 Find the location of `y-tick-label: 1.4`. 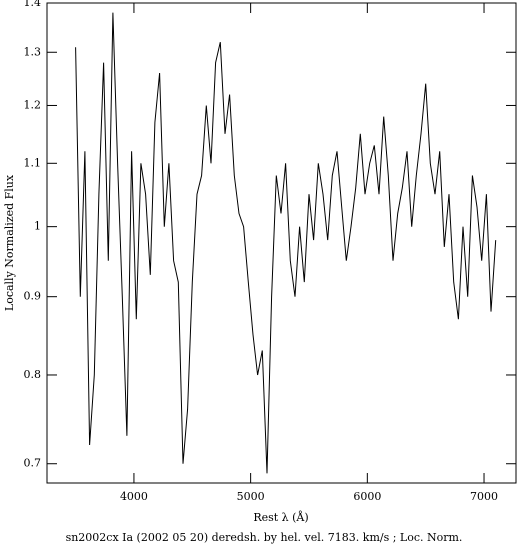

y-tick-label: 1.4 is located at coordinates (33, 4).